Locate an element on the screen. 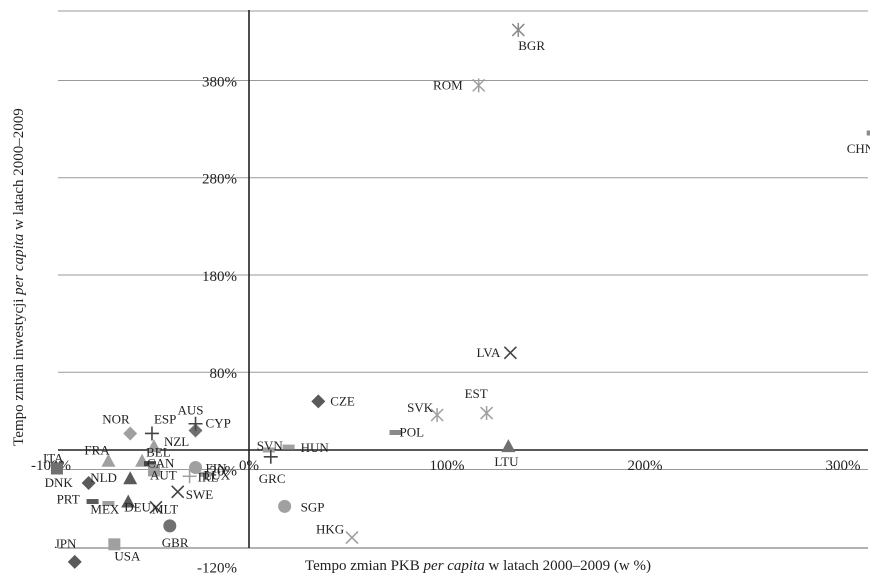 The width and height of the screenshot is (870, 574). data-point-grc is located at coordinates (270, 456).